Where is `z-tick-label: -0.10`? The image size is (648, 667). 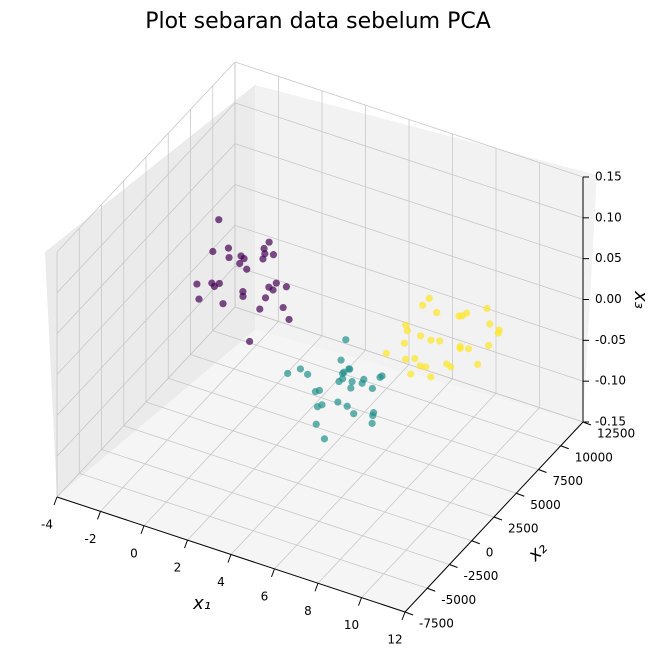 z-tick-label: -0.10 is located at coordinates (610, 381).